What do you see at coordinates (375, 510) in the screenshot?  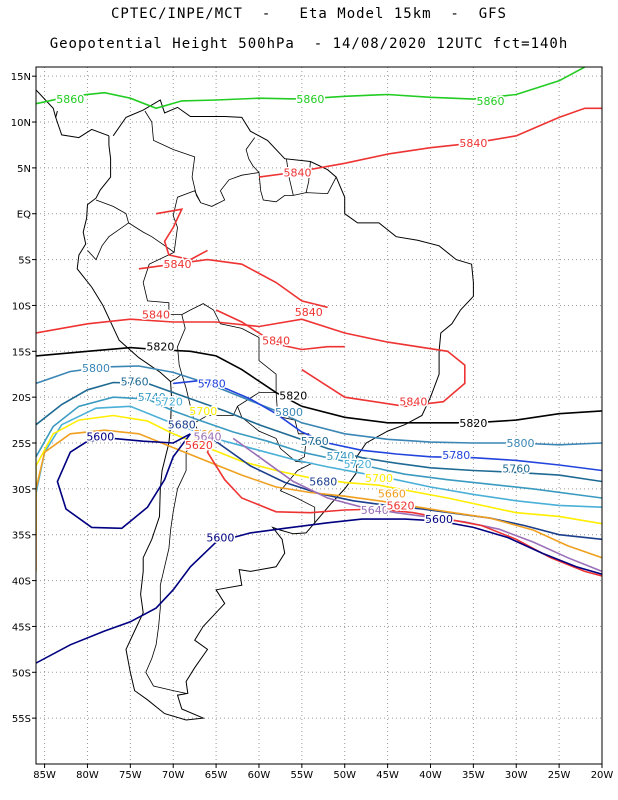 I see `contour-label-5640: 5640` at bounding box center [375, 510].